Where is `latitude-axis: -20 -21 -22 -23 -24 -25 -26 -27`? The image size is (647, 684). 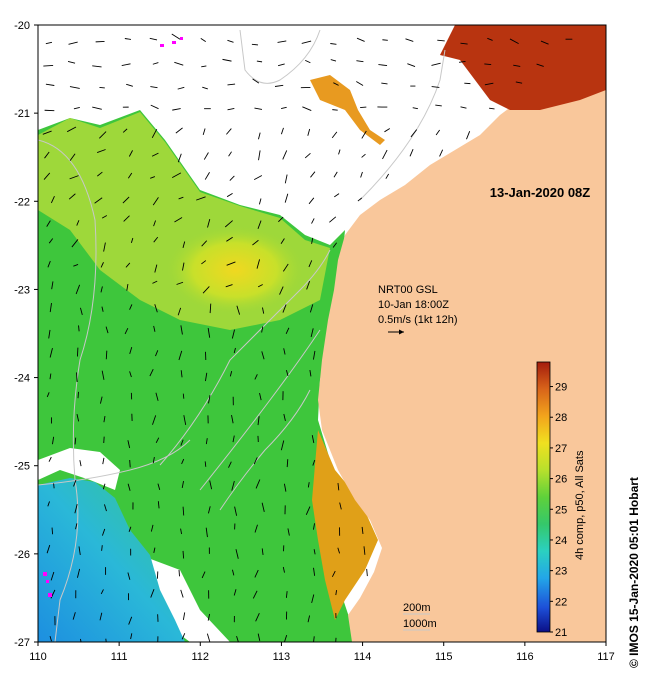 latitude-axis: -20 -21 -22 -23 -24 -25 -26 -27 is located at coordinates (26, 334).